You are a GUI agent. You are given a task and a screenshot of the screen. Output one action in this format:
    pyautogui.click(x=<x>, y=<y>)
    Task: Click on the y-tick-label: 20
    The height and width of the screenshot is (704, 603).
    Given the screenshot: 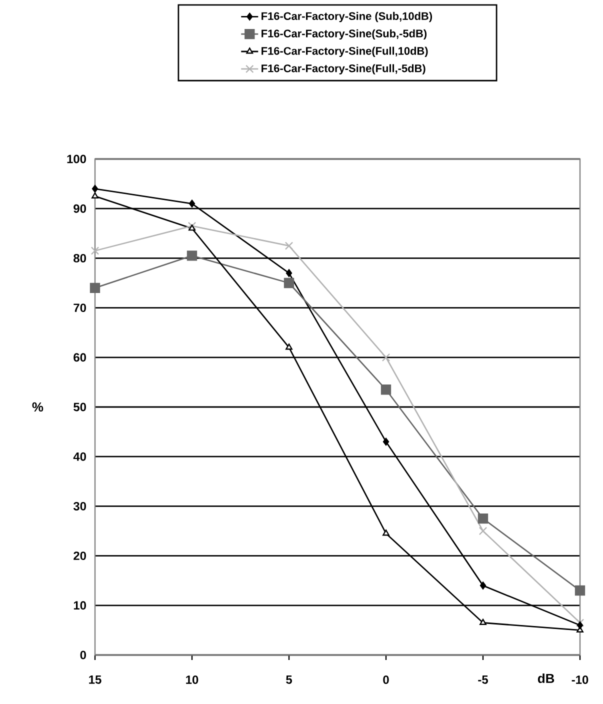 What is the action you would take?
    pyautogui.click(x=80, y=556)
    